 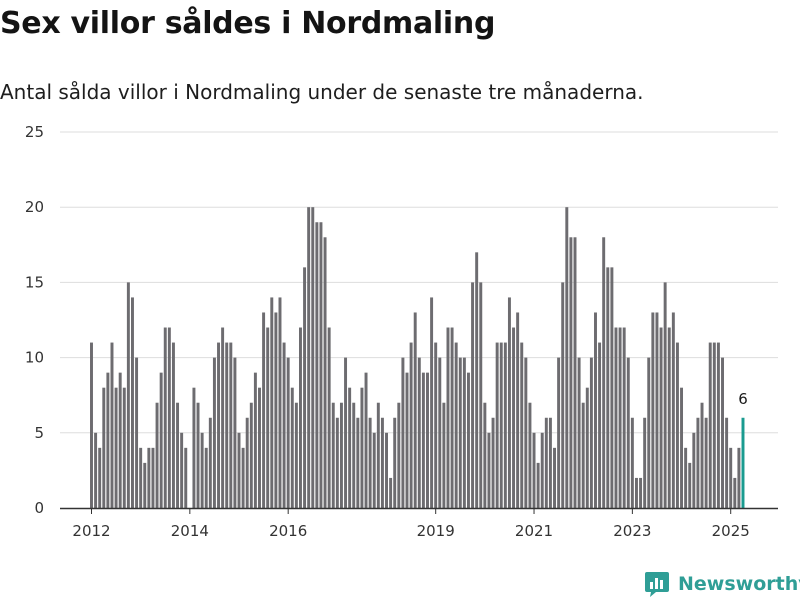 What do you see at coordinates (39, 433) in the screenshot?
I see `y-tick-label: 5` at bounding box center [39, 433].